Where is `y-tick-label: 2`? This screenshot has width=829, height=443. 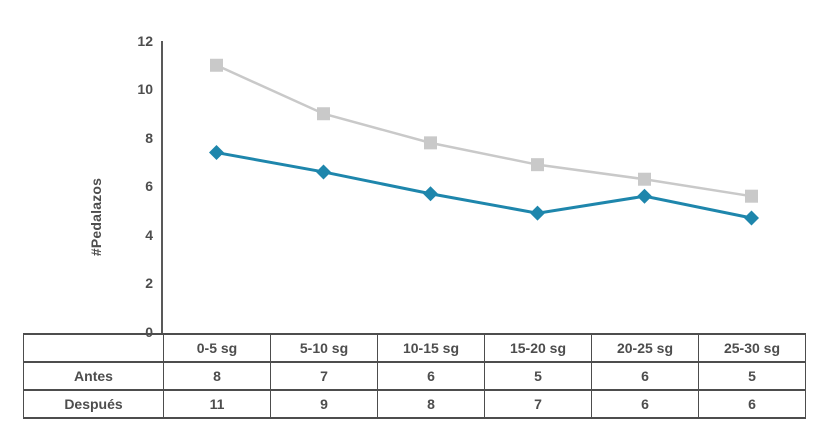 y-tick-label: 2 is located at coordinates (149, 283).